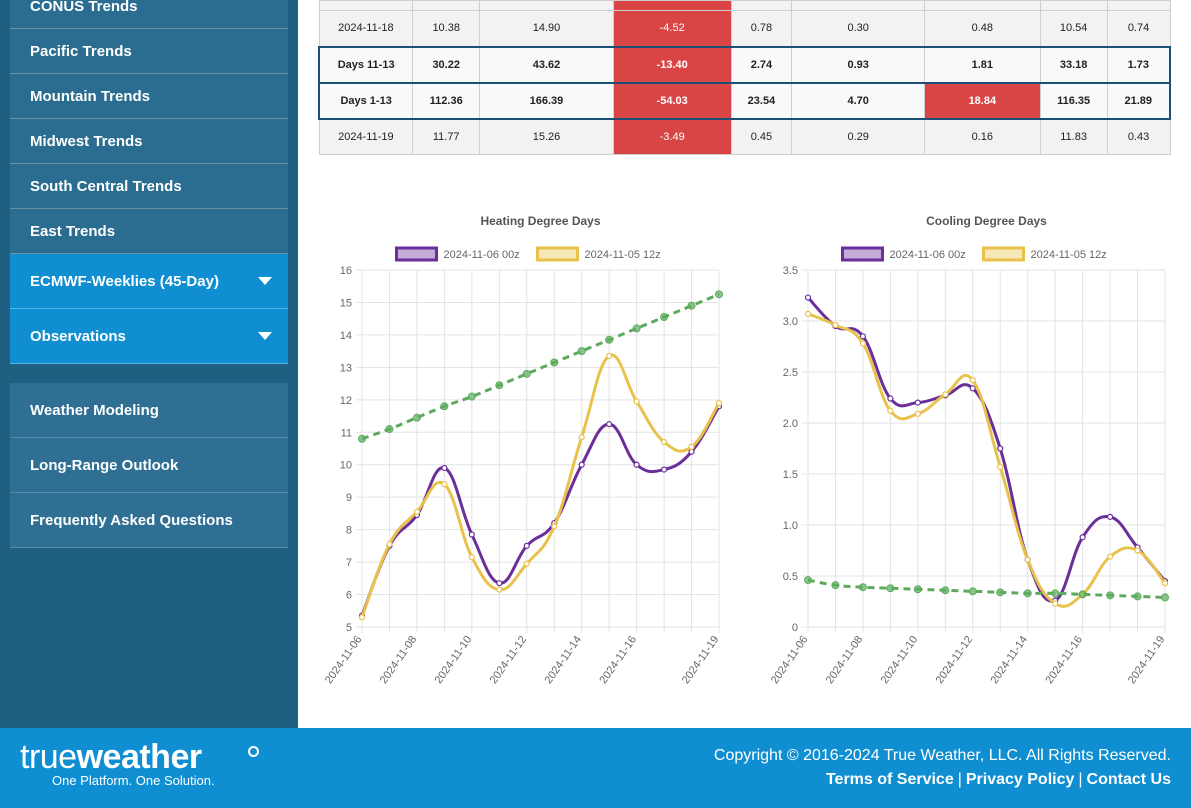  Describe the element at coordinates (982, 136) in the screenshot. I see `value-cell: 0.16` at that location.